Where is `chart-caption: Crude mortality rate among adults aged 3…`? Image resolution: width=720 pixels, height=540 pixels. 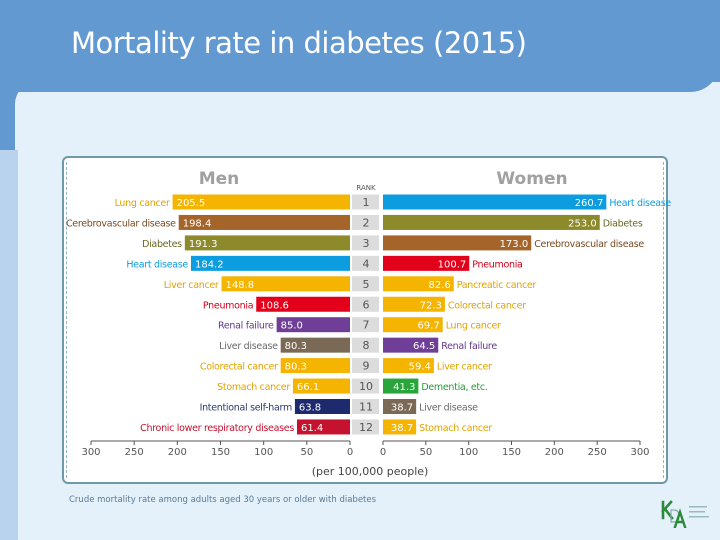 chart-caption: Crude mortality rate among adults aged 3… is located at coordinates (223, 500).